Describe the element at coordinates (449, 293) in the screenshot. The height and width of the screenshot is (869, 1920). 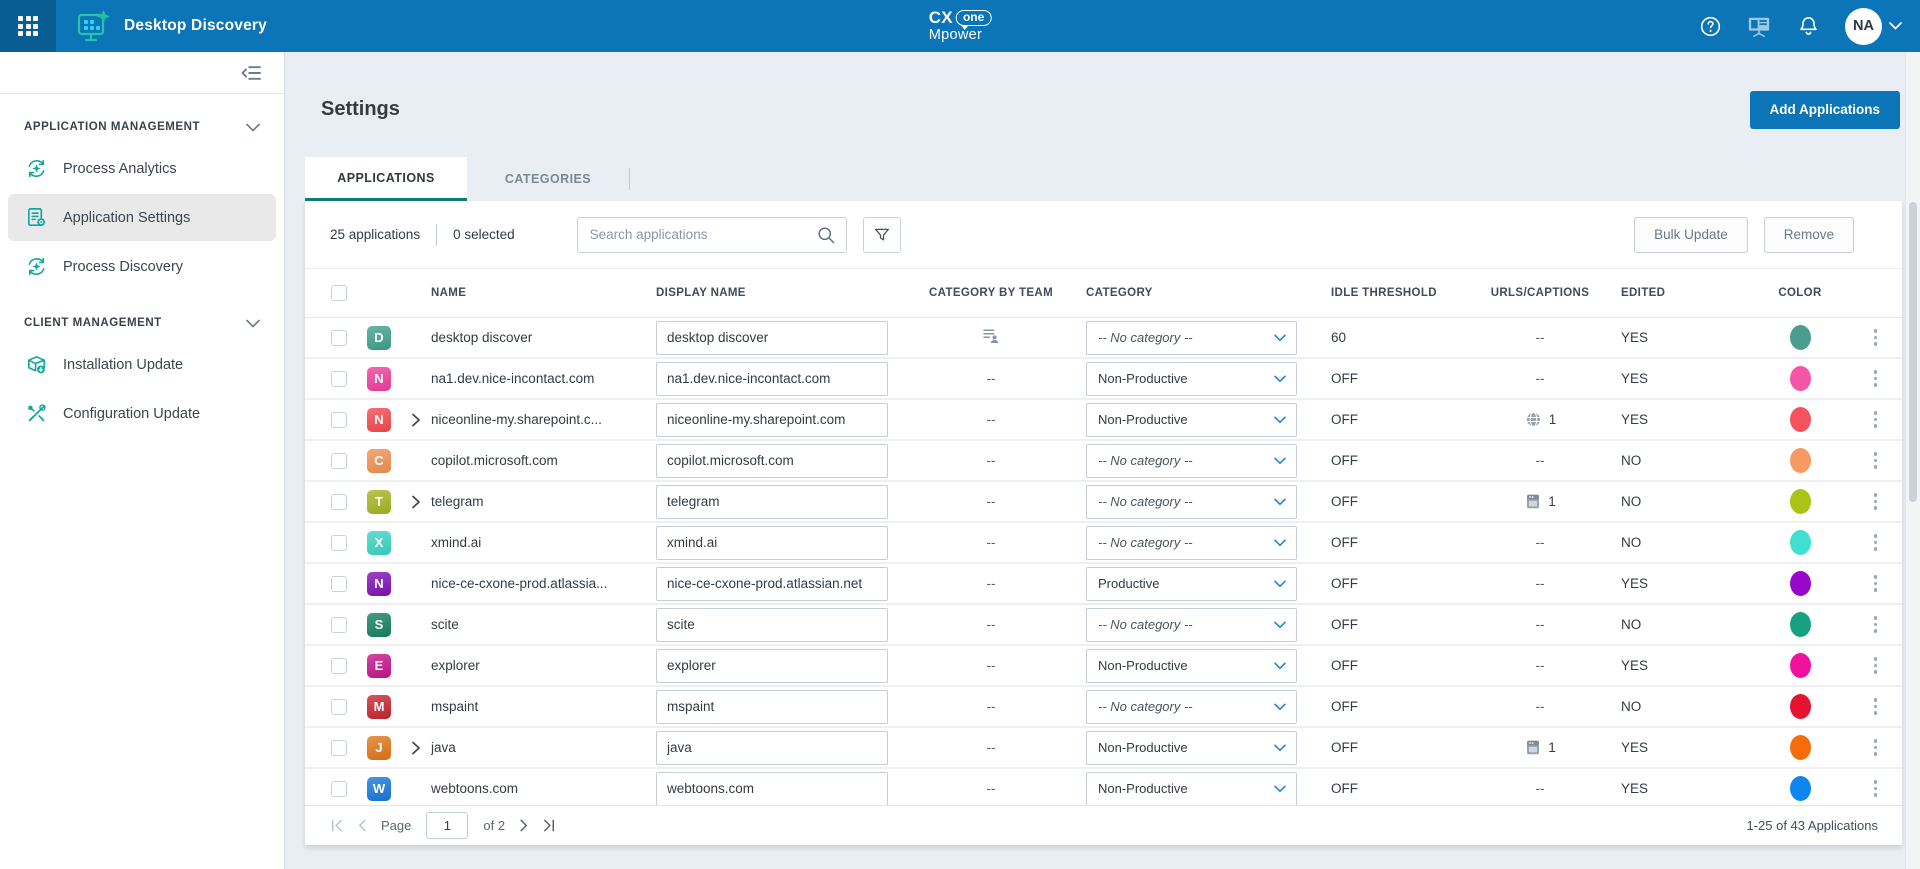
I see `column-header-name: NAME` at that location.